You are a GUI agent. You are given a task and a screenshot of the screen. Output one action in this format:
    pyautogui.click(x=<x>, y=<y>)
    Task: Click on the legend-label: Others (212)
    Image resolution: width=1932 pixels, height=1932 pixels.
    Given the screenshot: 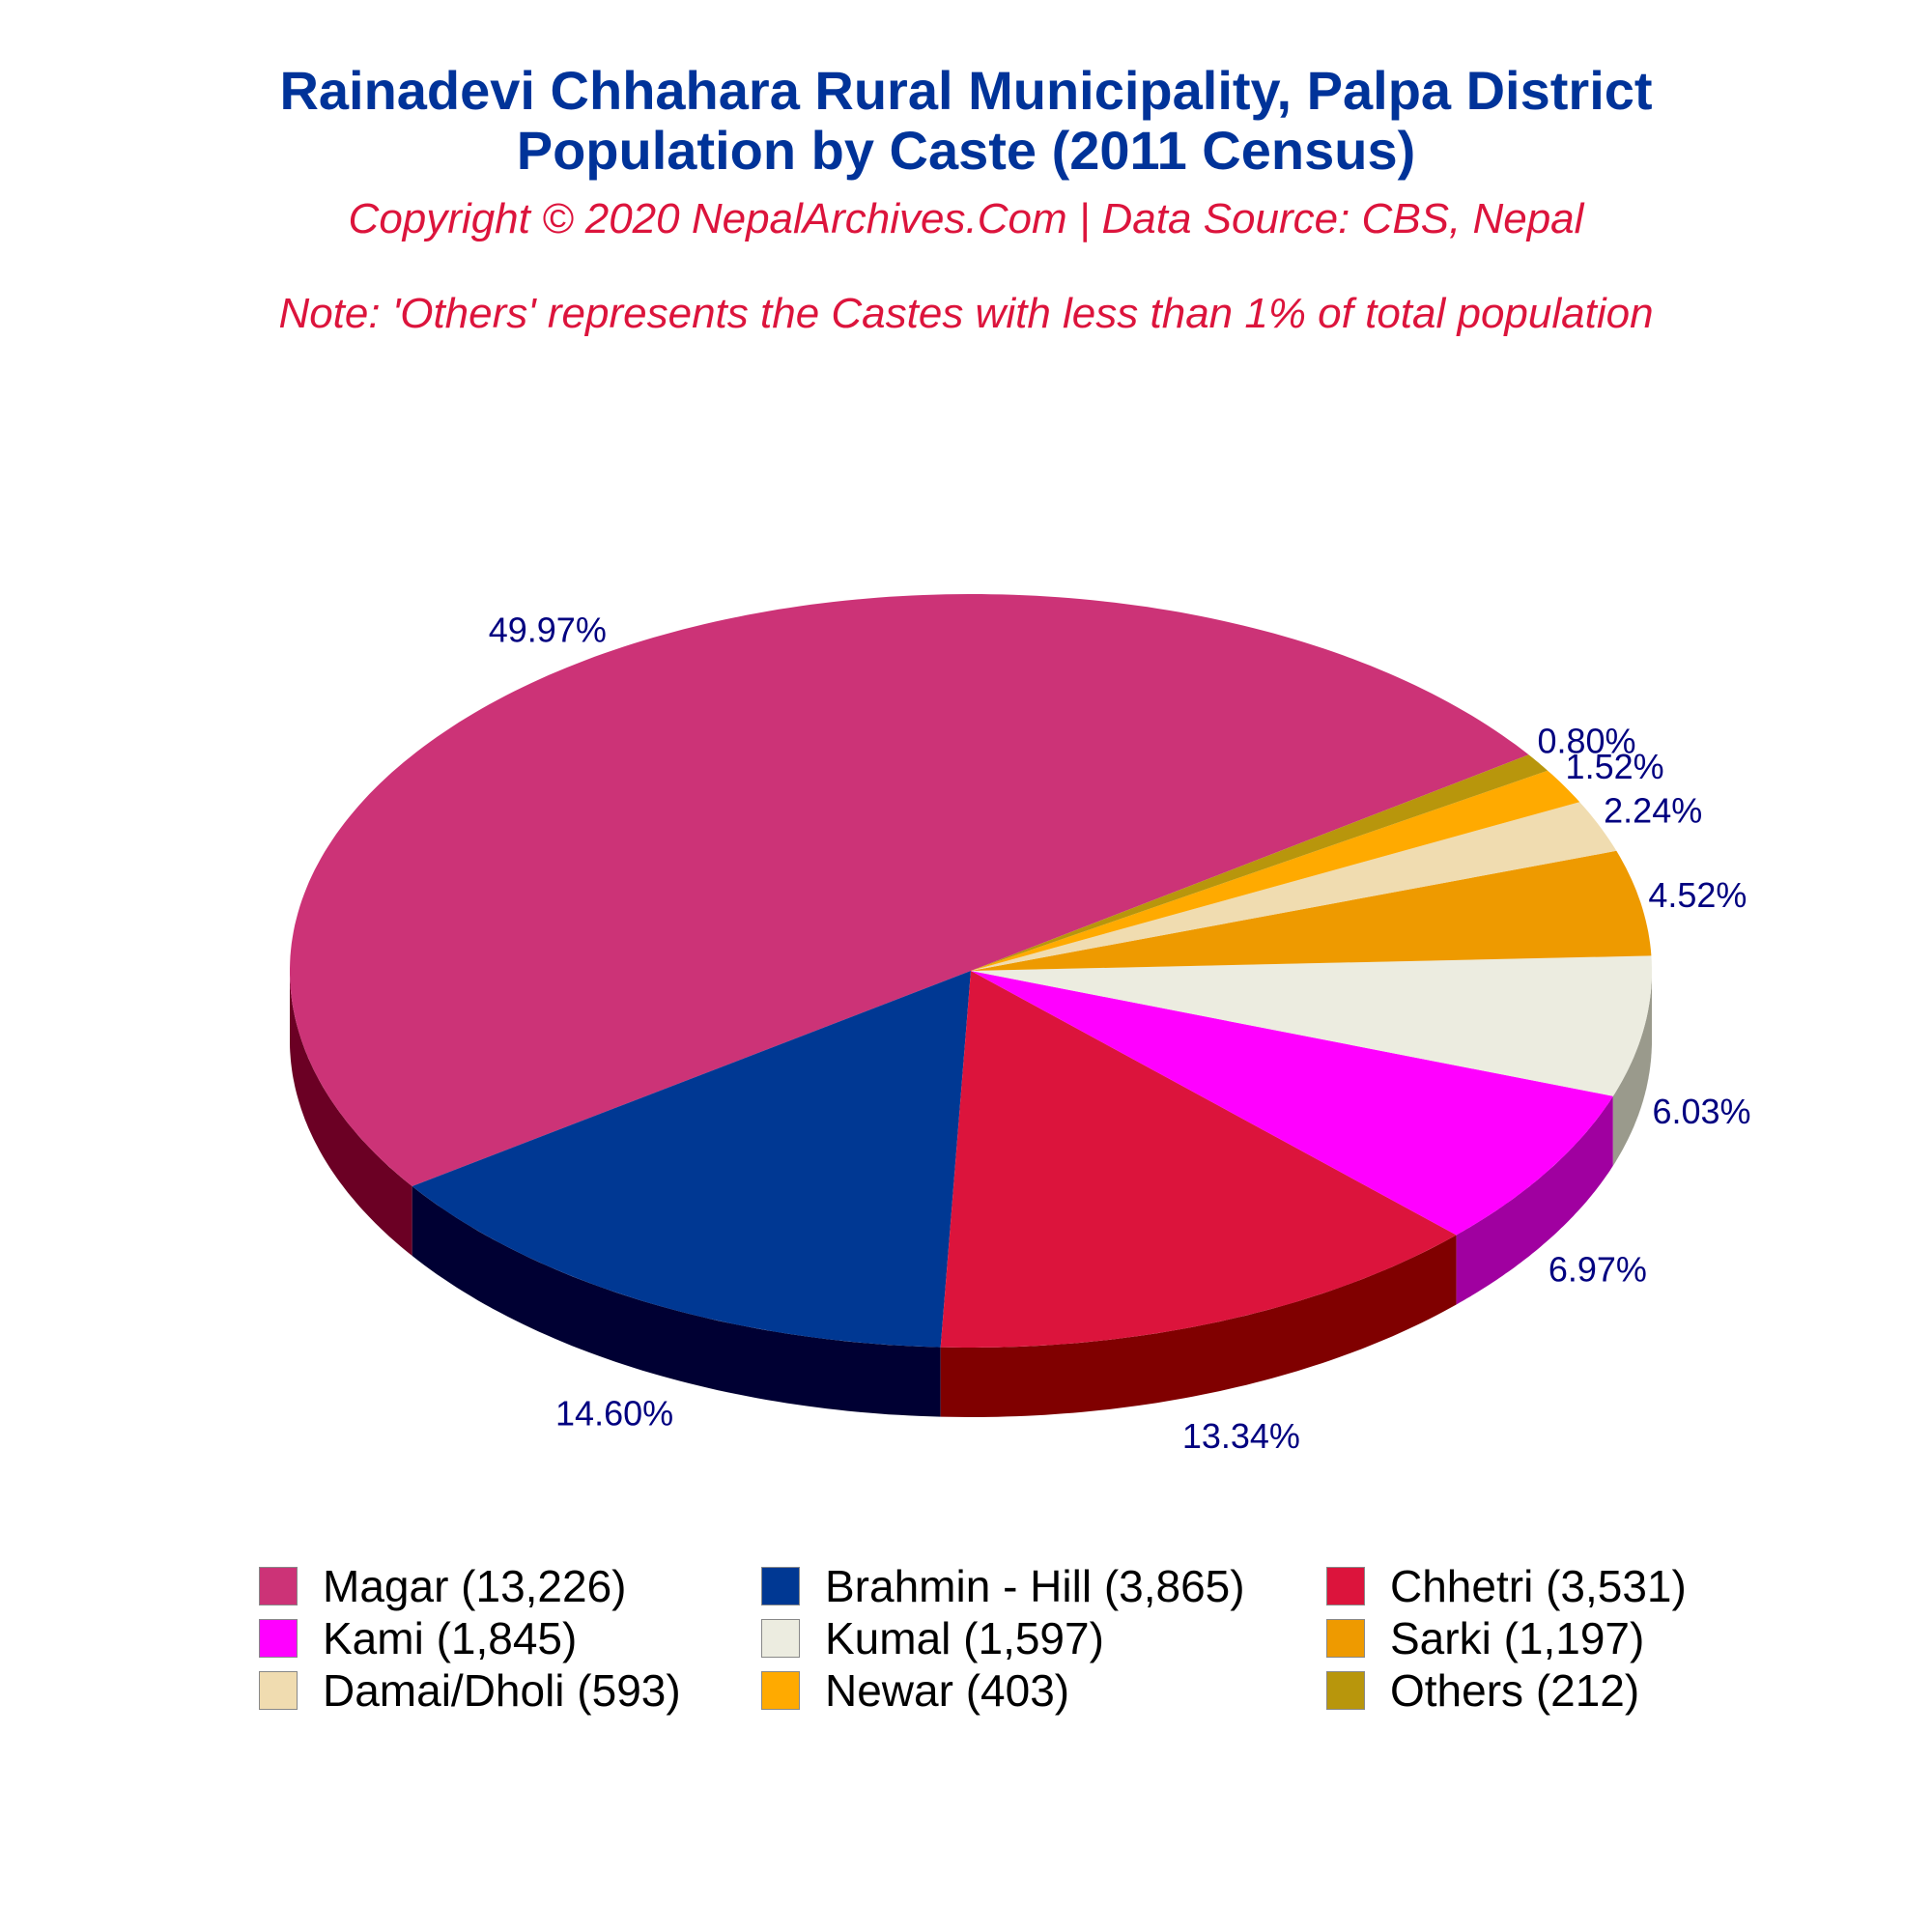 What is the action you would take?
    pyautogui.click(x=1515, y=1690)
    